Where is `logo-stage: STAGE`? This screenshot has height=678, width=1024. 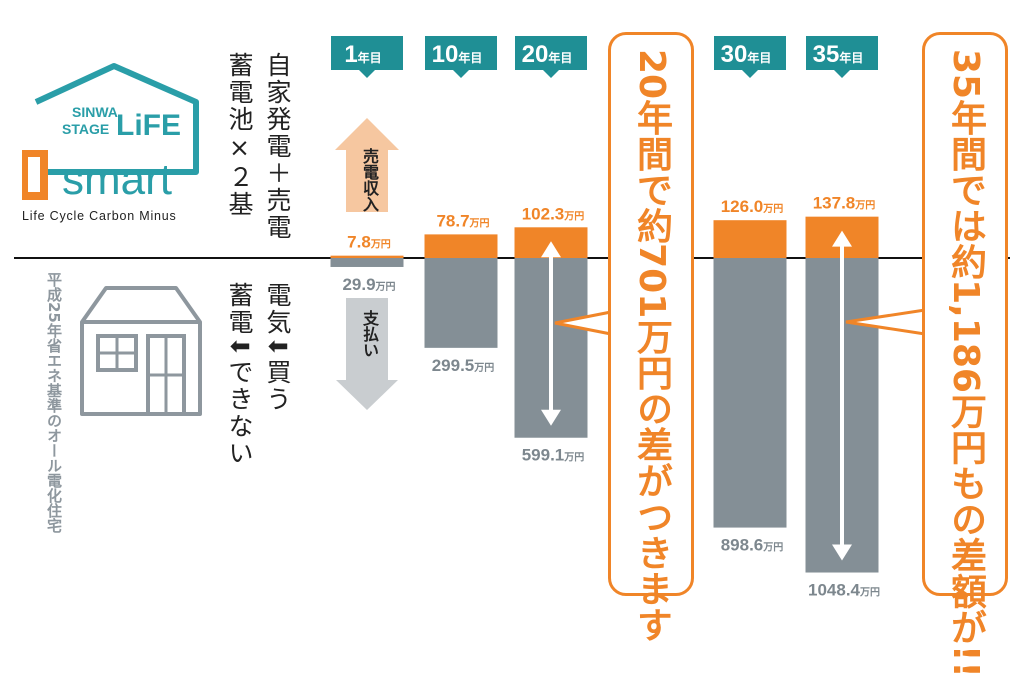 logo-stage: STAGE is located at coordinates (85, 129).